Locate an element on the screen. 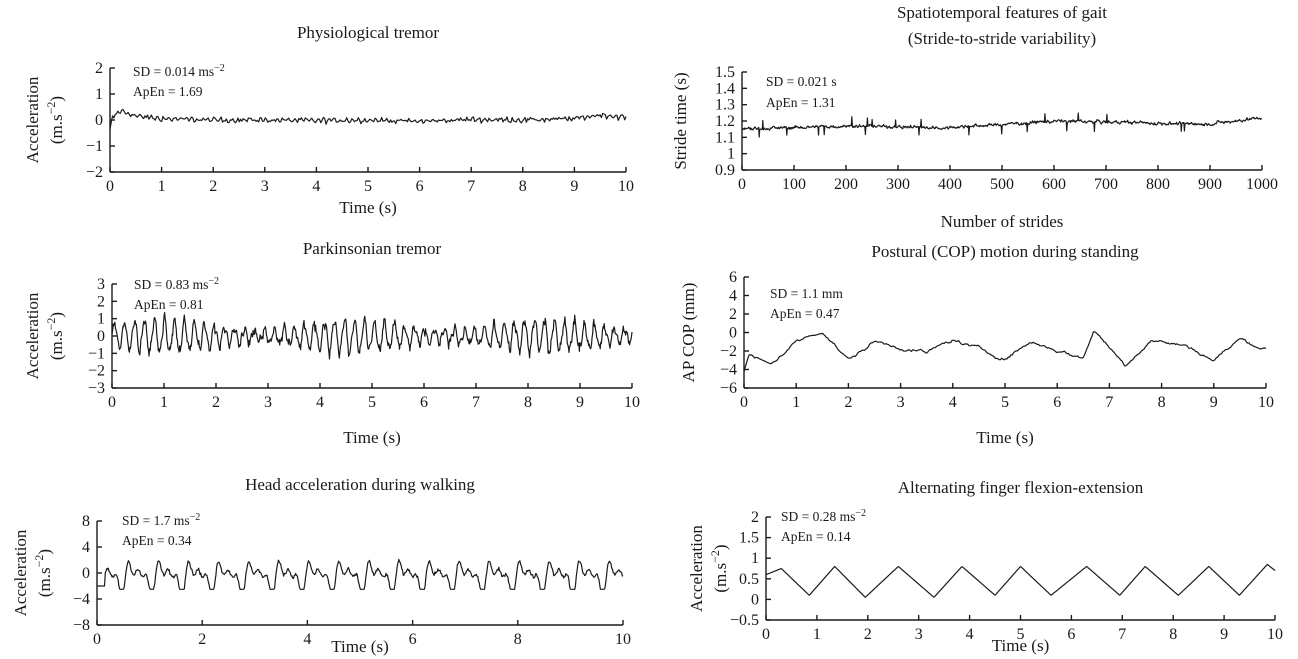 This screenshot has height=659, width=1298. y-tick-label: 0.9 is located at coordinates (725, 170).